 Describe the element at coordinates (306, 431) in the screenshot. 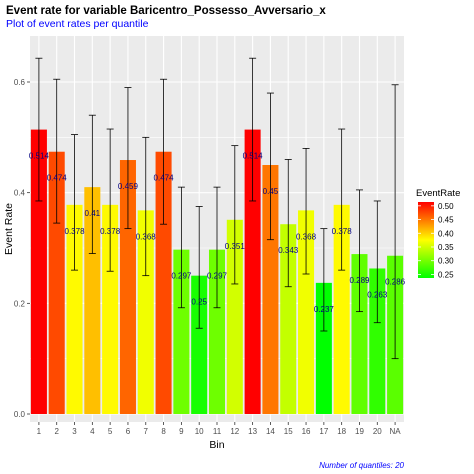

I see `x-tick-label: 16` at that location.